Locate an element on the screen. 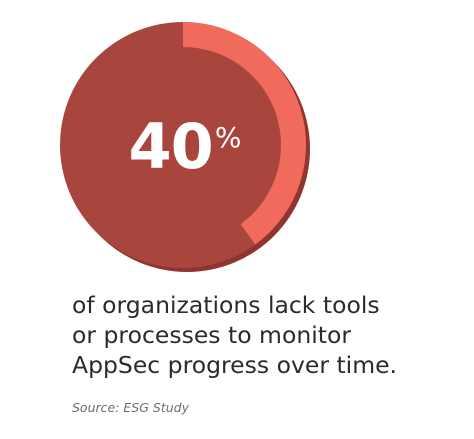 The height and width of the screenshot is (439, 474). caption-line: of organizations lack tools is located at coordinates (226, 305).